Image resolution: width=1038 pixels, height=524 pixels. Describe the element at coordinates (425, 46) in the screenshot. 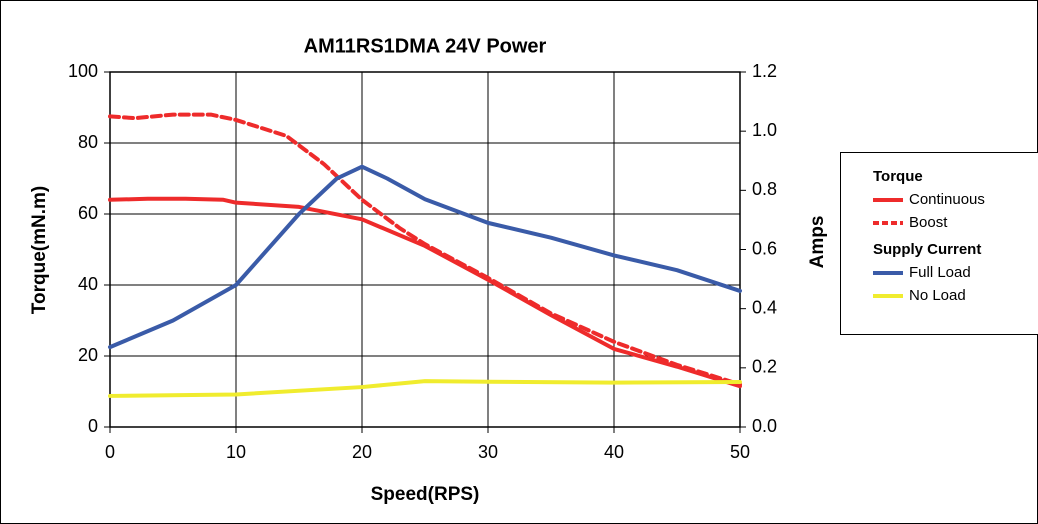

I see `chart-title: AM11RS1DMA 24V Power` at that location.